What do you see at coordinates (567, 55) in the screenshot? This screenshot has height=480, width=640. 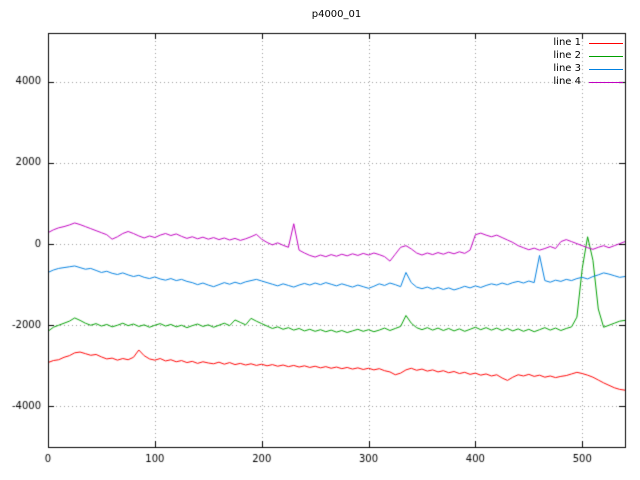 I see `legend-label-line-2: line 2` at bounding box center [567, 55].